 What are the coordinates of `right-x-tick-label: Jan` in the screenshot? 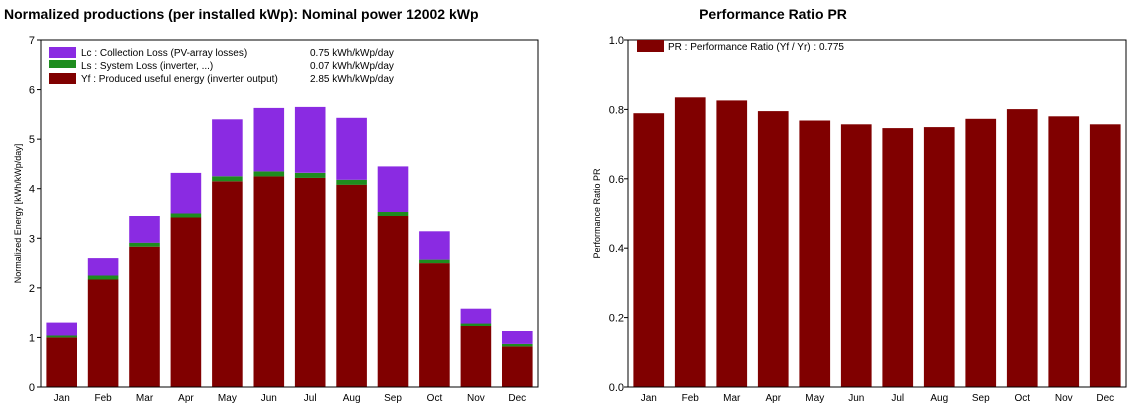 It's located at (649, 398).